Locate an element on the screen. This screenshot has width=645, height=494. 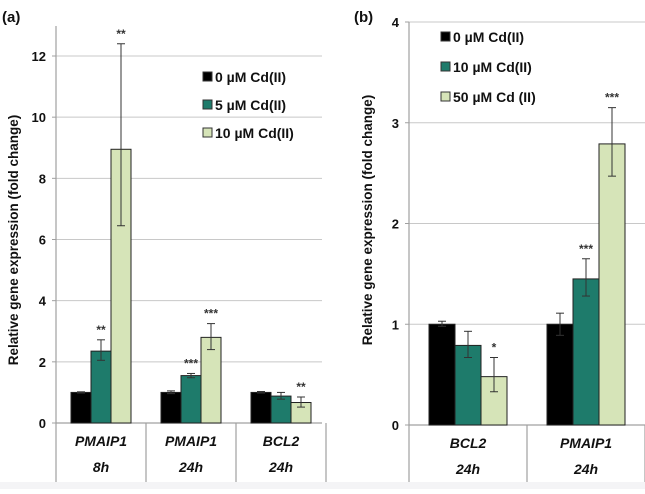
legend-label: 50 µM Cd (II) is located at coordinates (494, 97).